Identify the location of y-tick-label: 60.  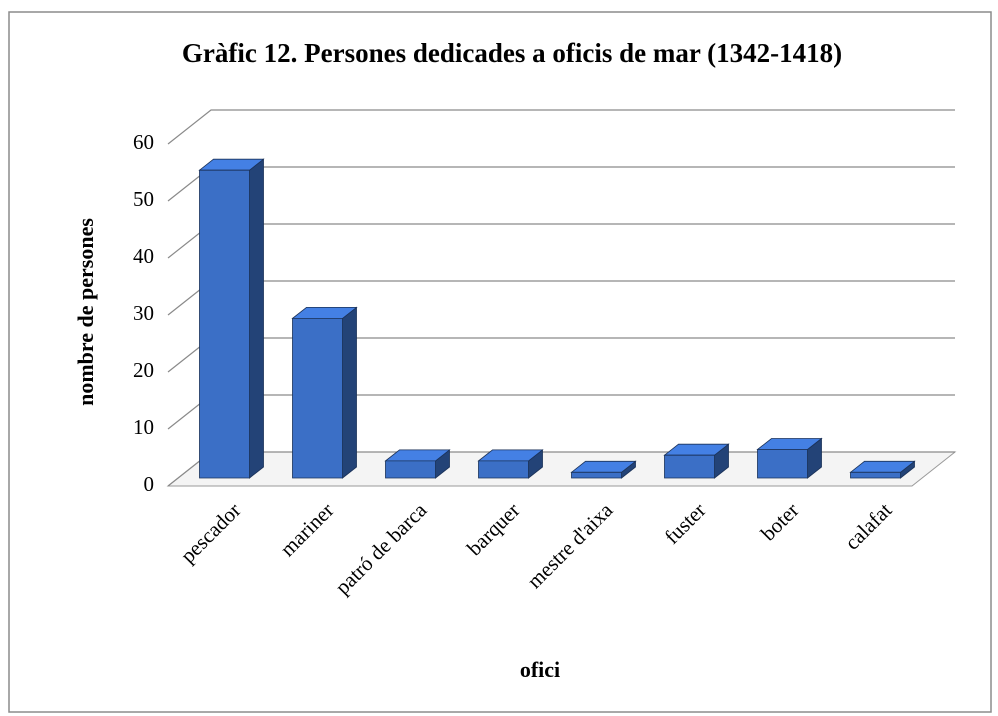
(143, 142).